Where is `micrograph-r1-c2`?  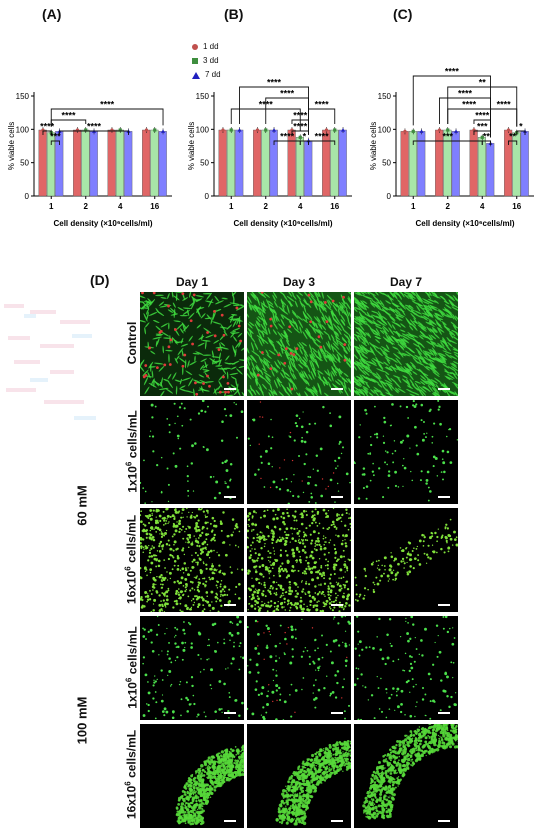 micrograph-r1-c2 is located at coordinates (406, 452).